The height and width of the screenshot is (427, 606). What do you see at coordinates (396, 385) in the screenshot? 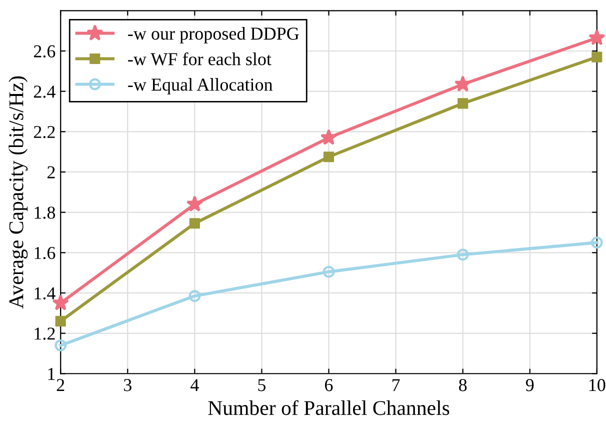
I see `x-tick-label: 7` at bounding box center [396, 385].